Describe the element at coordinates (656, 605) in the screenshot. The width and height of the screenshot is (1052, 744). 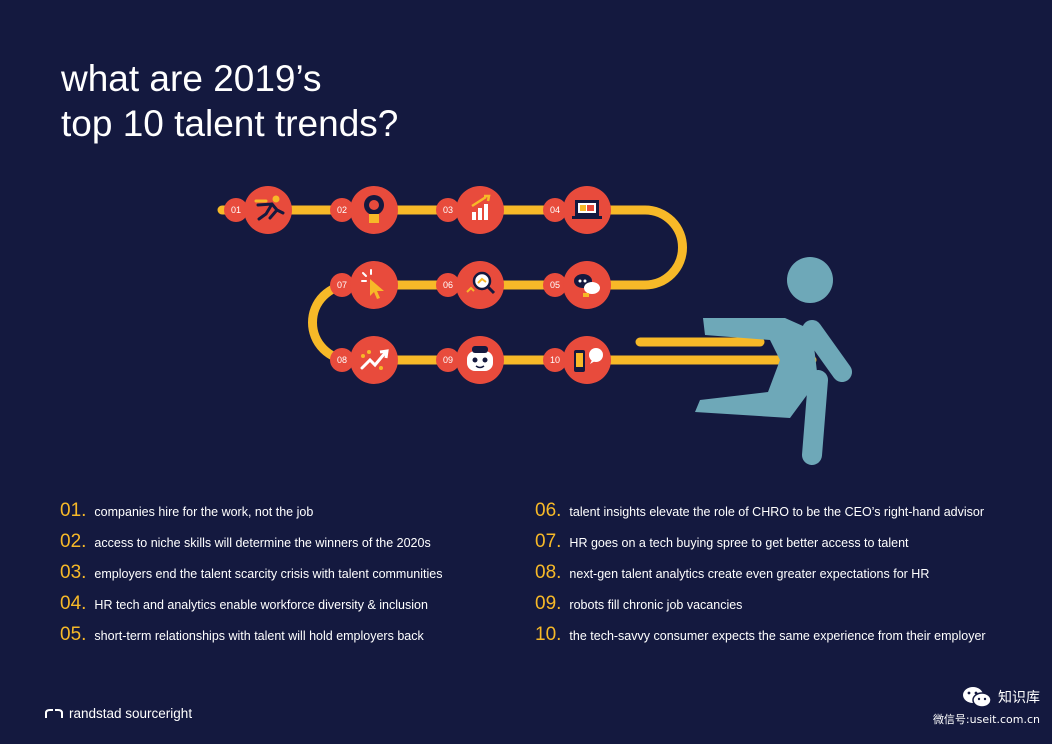
I see `trend-text: robots fill chronic job vacancies` at that location.